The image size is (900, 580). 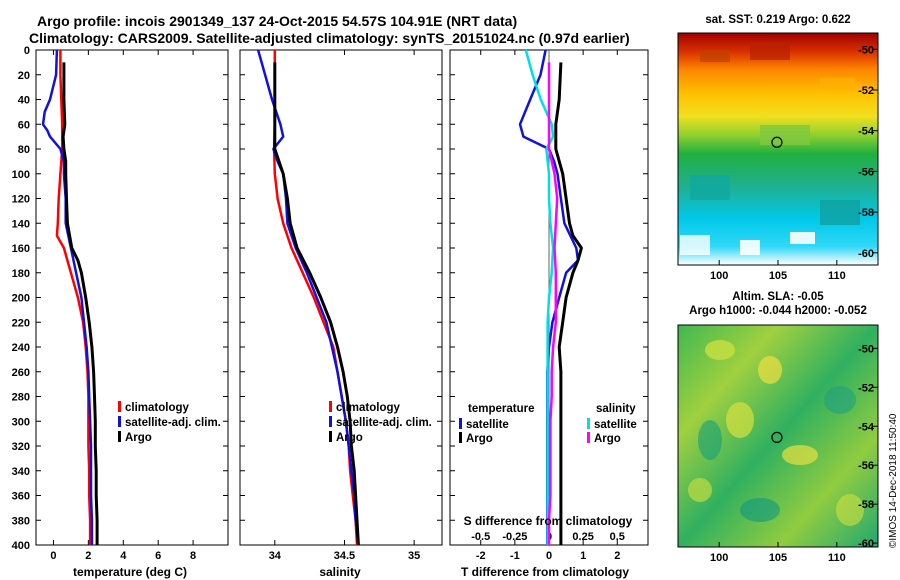 What do you see at coordinates (460, 437) in the screenshot?
I see `legend-swatch-t-argo` at bounding box center [460, 437].